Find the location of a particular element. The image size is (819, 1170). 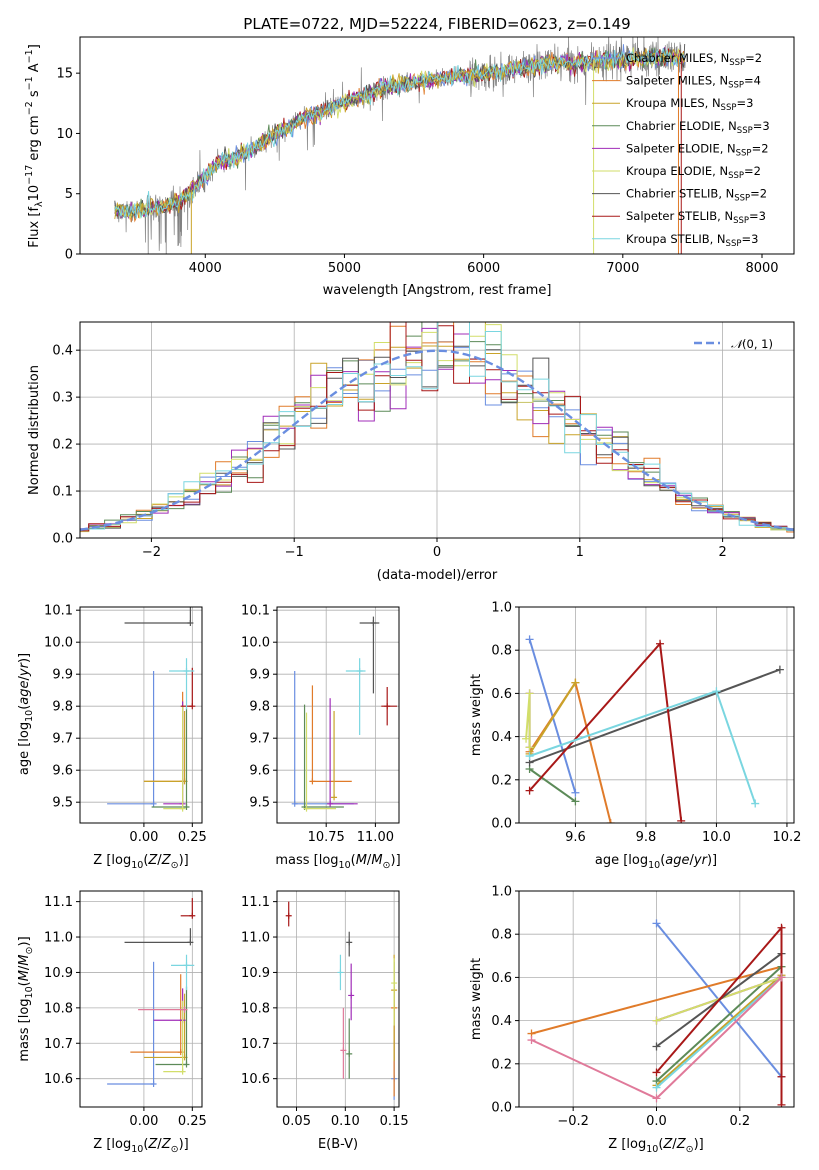

legend-label: Salpeter MILES, NSSP=4 is located at coordinates (693, 82).